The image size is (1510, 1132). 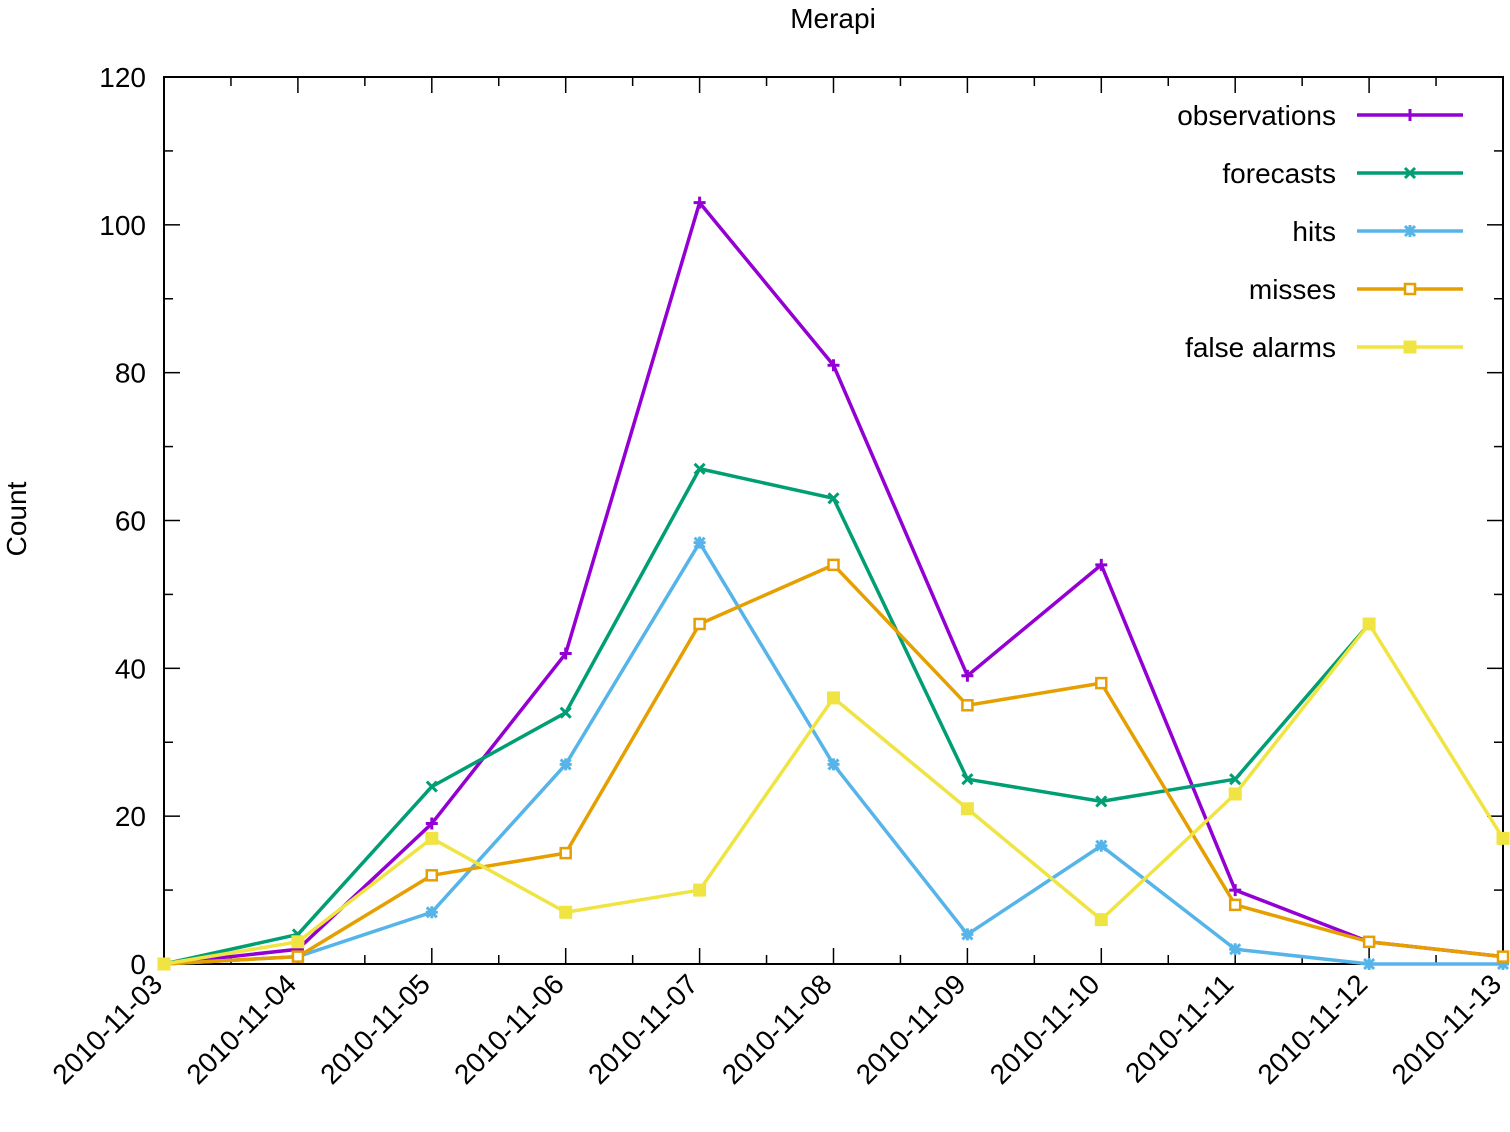 What do you see at coordinates (122, 225) in the screenshot?
I see `y-tick-label: 100` at bounding box center [122, 225].